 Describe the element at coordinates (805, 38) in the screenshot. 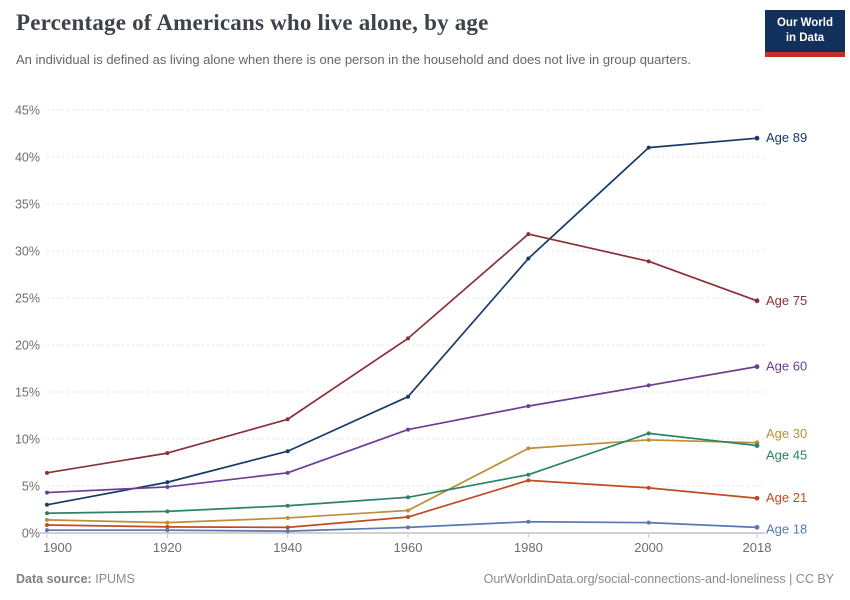

I see `owid-logo-line2: in Data` at that location.